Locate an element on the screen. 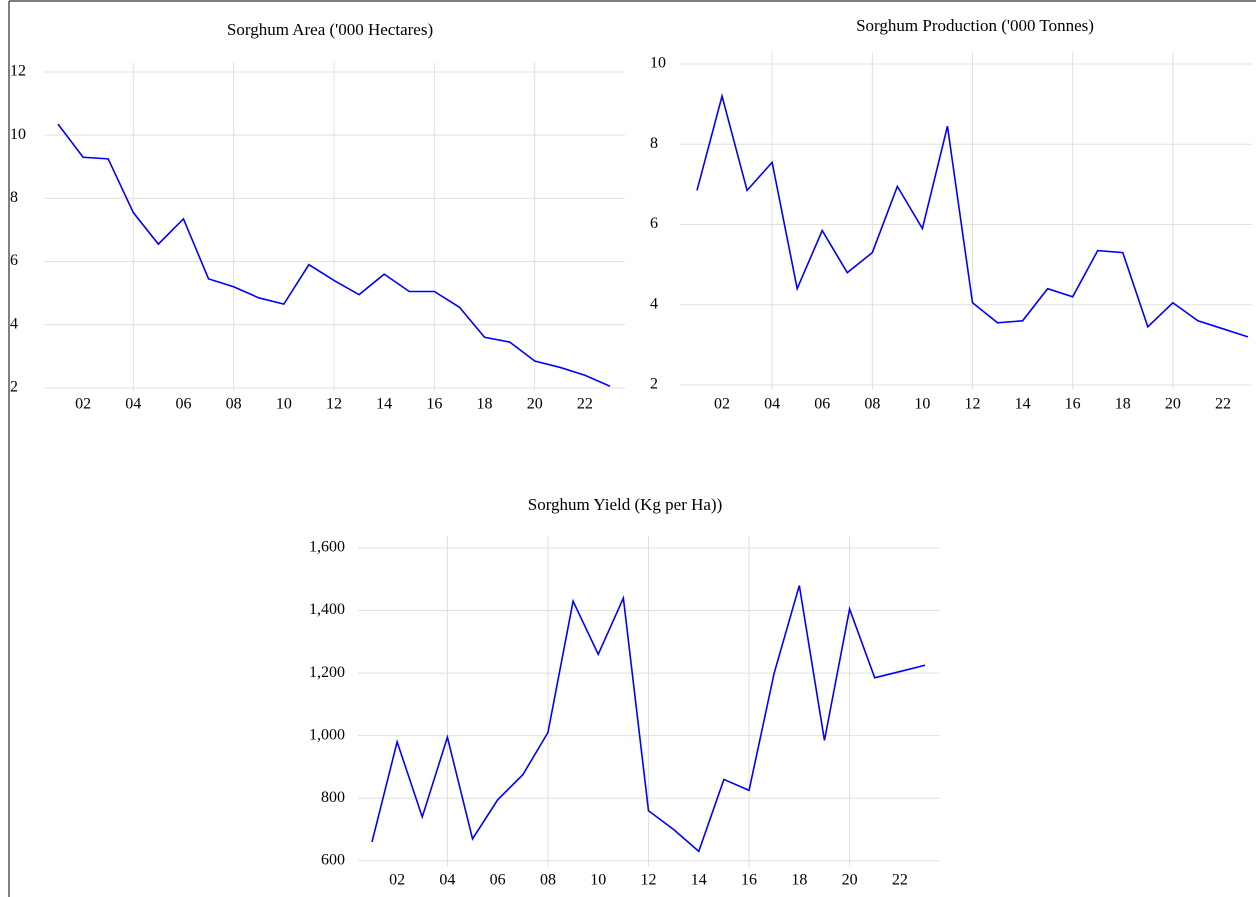 Image resolution: width=1256 pixels, height=897 pixels. y-tick-label: 12 is located at coordinates (18, 71).